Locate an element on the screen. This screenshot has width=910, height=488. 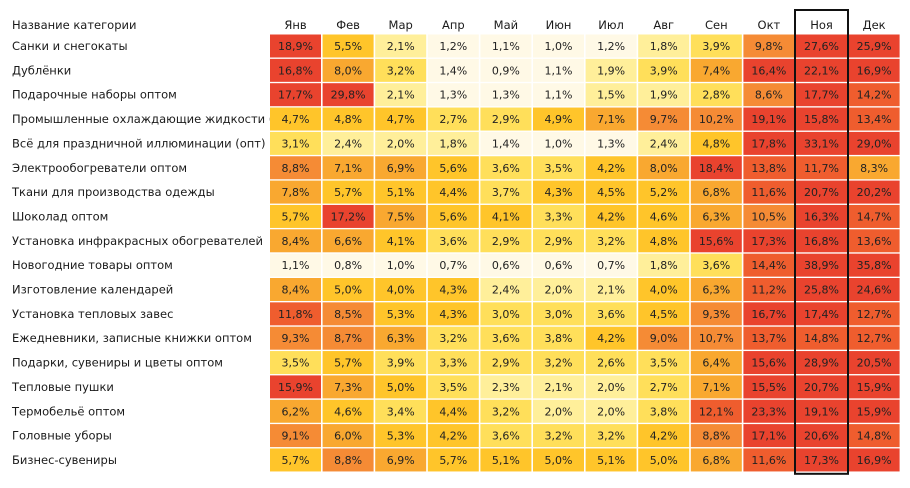
cell-value-label: 7,4% is located at coordinates (716, 70).